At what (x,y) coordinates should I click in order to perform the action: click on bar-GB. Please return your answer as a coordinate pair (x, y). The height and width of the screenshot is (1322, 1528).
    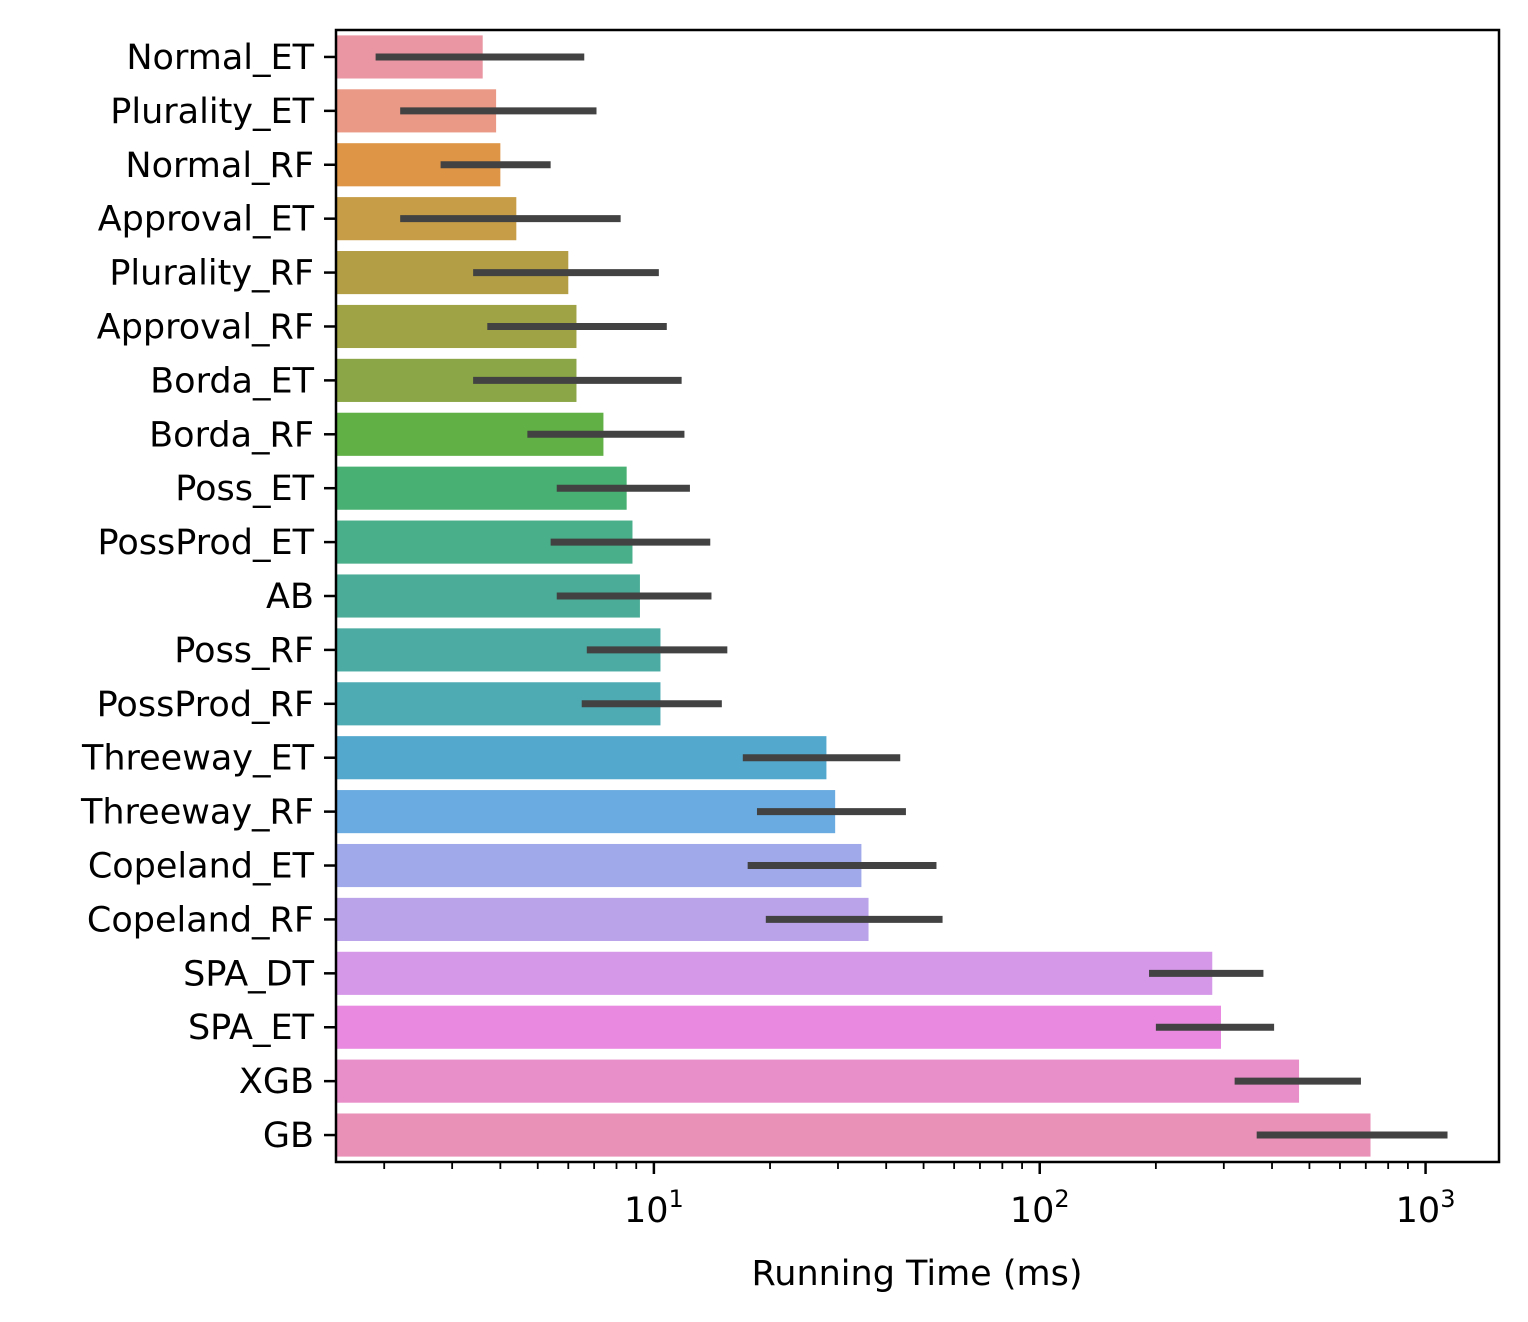
    Looking at the image, I should click on (854, 1135).